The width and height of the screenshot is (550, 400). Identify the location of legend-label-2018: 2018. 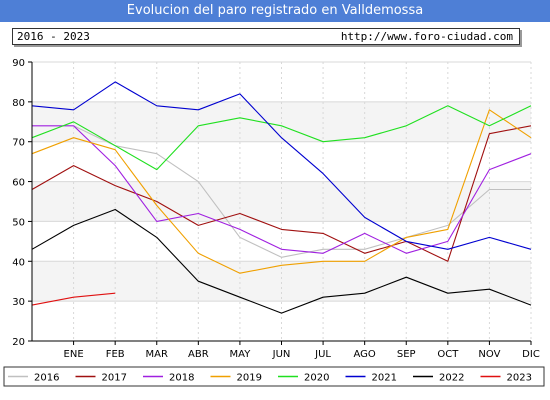
(181, 378).